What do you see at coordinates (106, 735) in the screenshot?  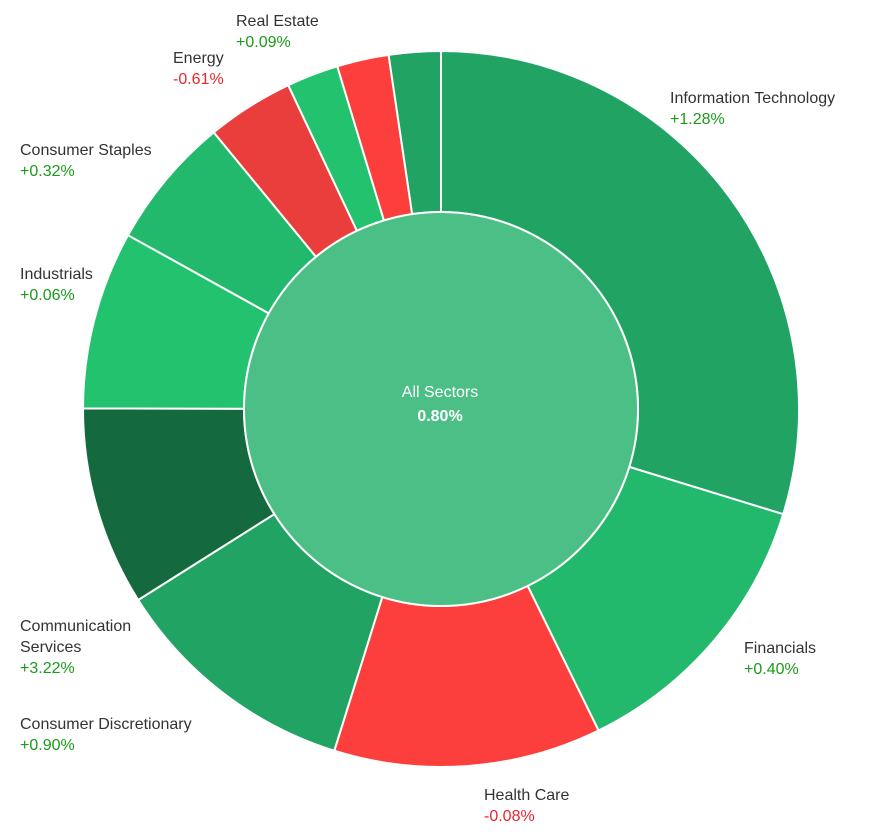 I see `label-consumer-discretionary: Consumer Discretionary +0.90%` at bounding box center [106, 735].